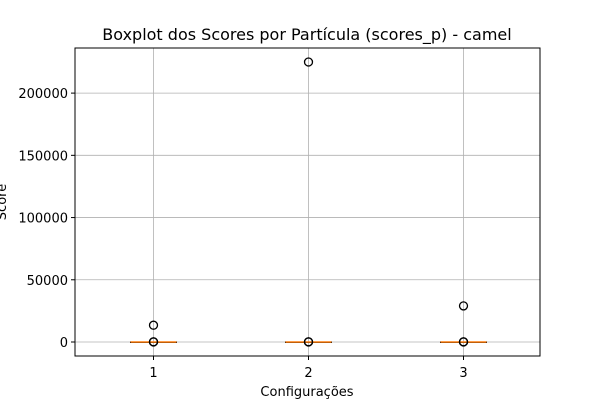 The width and height of the screenshot is (600, 400). I want to click on x-axis-ticks: 1 2 3, so click(308, 368).